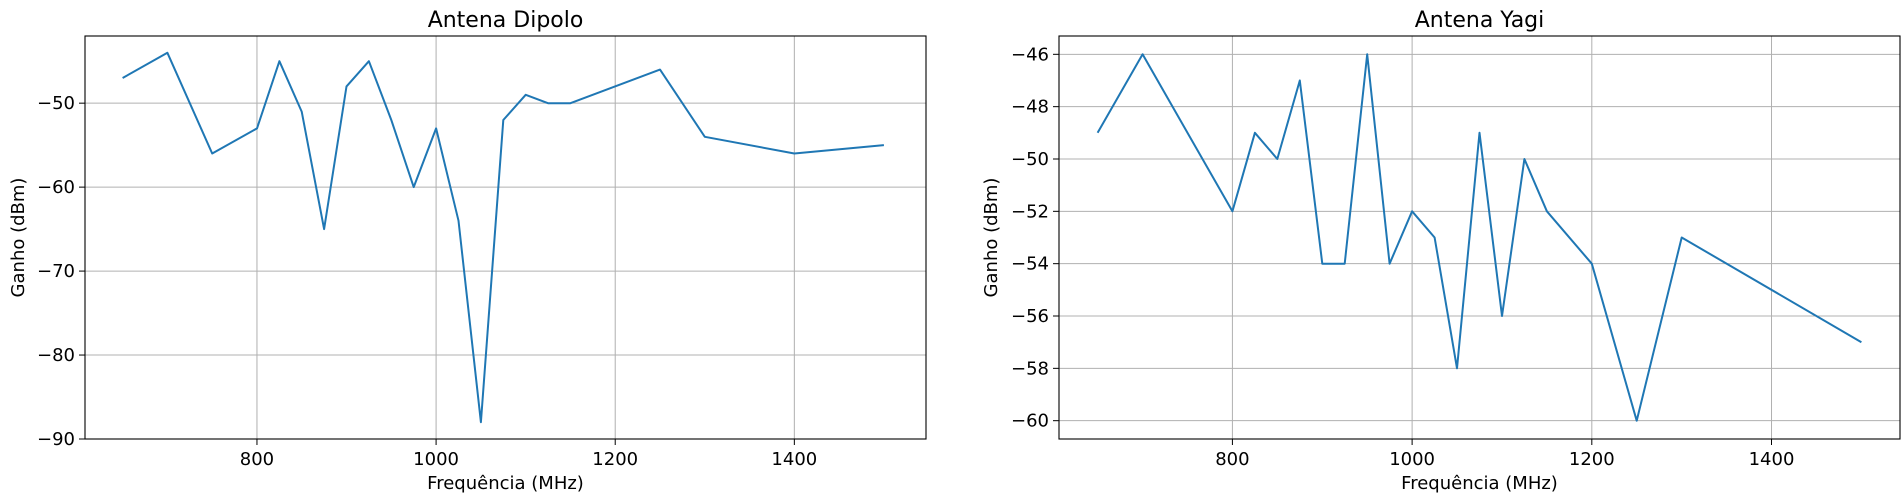 Image resolution: width=1903 pixels, height=503 pixels. I want to click on dipolo-y-axis-label: Ganho (dBm), so click(18, 238).